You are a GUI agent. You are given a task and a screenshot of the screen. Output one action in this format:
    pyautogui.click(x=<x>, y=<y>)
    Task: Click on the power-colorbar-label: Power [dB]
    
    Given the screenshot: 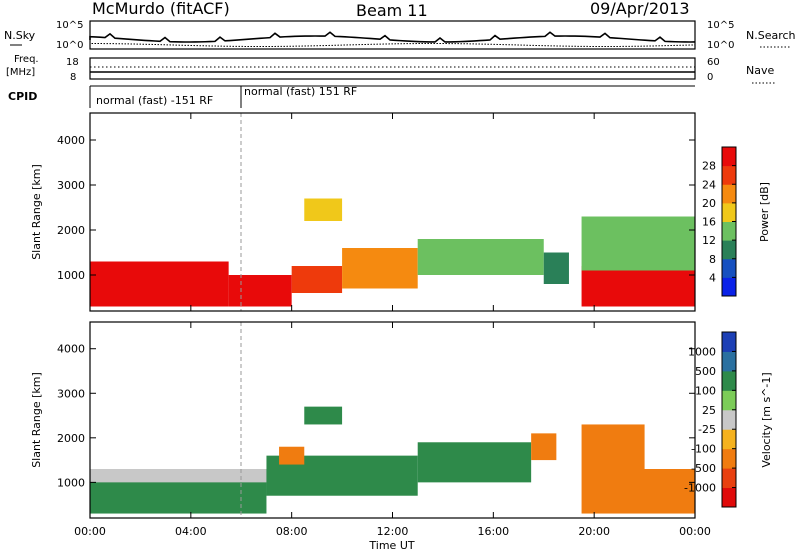 What is the action you would take?
    pyautogui.click(x=764, y=212)
    